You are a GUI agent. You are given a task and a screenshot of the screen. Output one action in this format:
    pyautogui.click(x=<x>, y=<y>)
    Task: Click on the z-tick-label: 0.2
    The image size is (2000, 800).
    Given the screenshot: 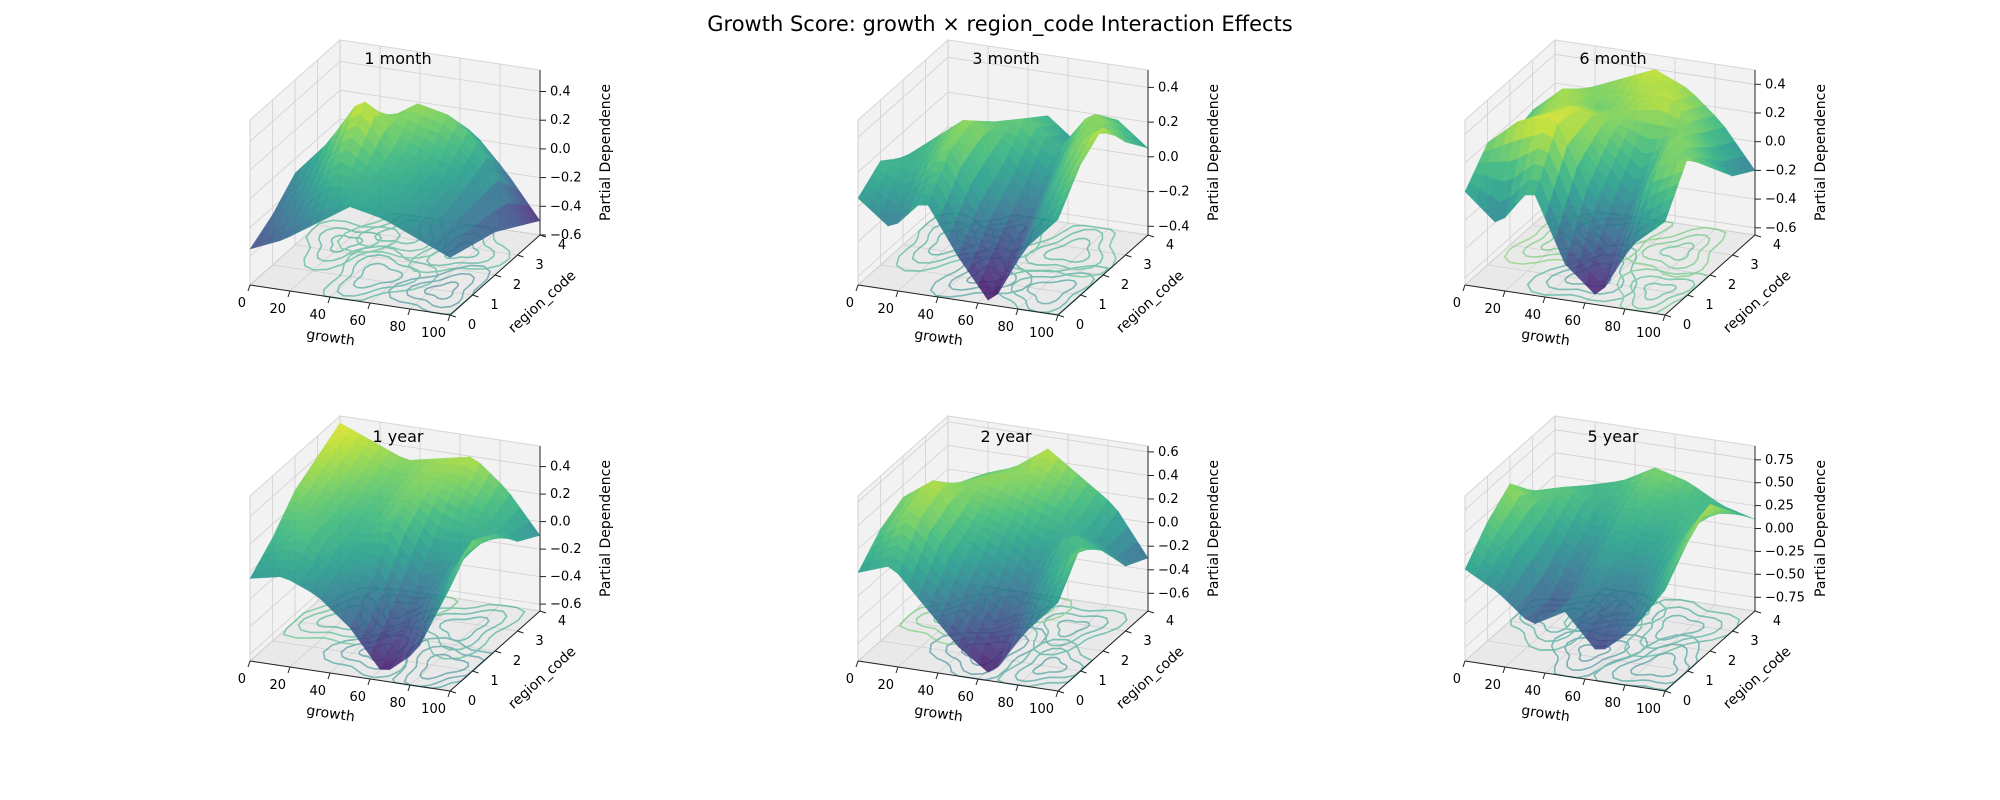 What is the action you would take?
    pyautogui.click(x=560, y=494)
    